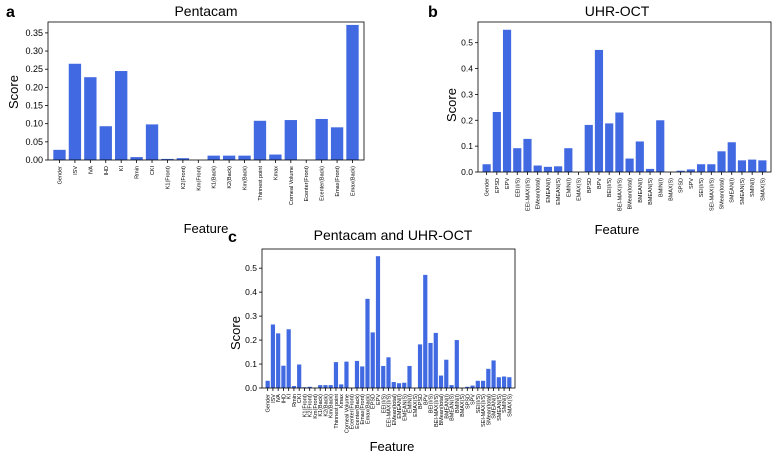 The height and width of the screenshot is (458, 778). What do you see at coordinates (336, 375) in the screenshot?
I see `bar-thinnest-point` at bounding box center [336, 375].